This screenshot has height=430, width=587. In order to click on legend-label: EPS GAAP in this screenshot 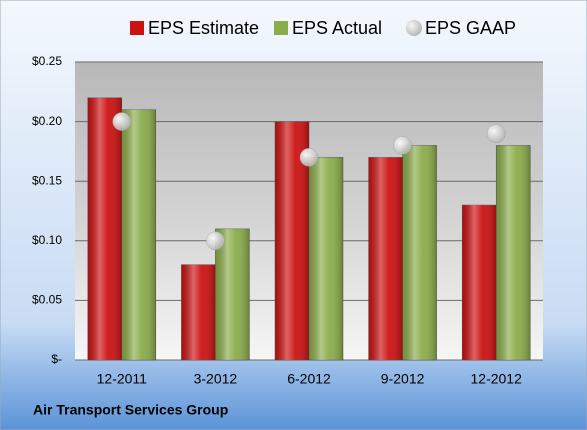, I will do `click(470, 28)`.